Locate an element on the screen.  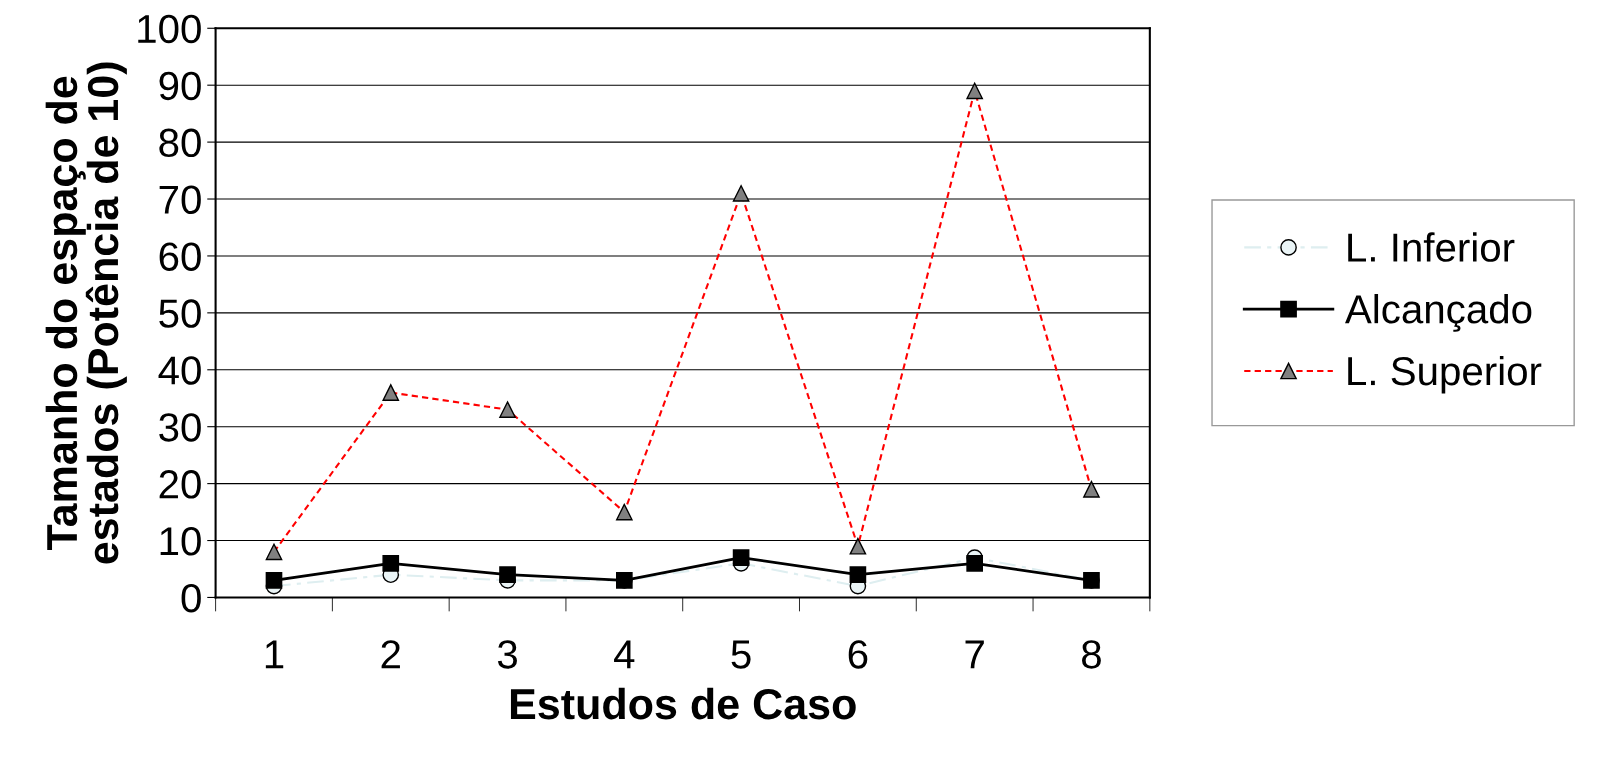
y-tick-label: 60 is located at coordinates (180, 256).